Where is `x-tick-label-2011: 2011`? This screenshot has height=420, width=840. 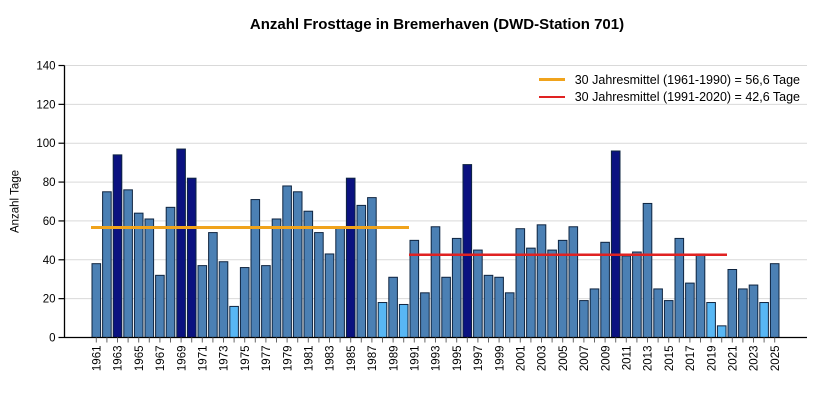 x-tick-label-2011: 2011 is located at coordinates (628, 358).